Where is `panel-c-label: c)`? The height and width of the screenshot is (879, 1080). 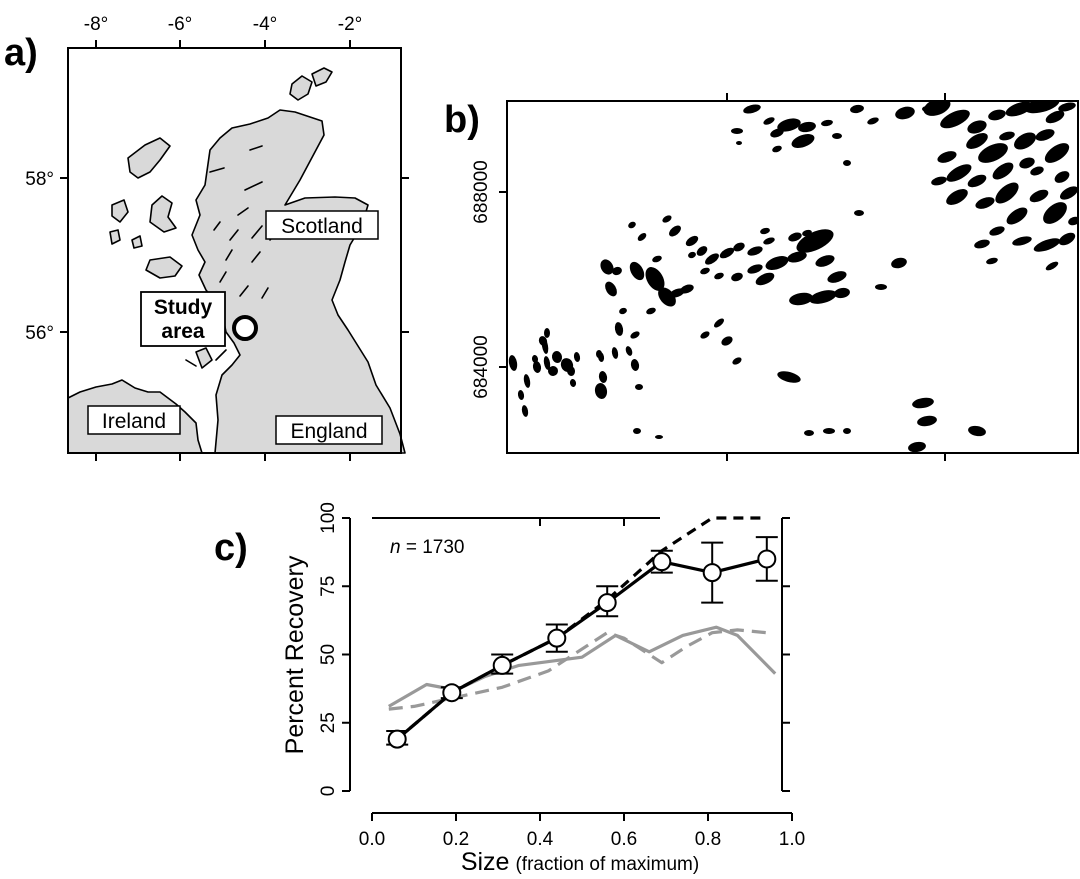
panel-c-label: c) is located at coordinates (231, 548).